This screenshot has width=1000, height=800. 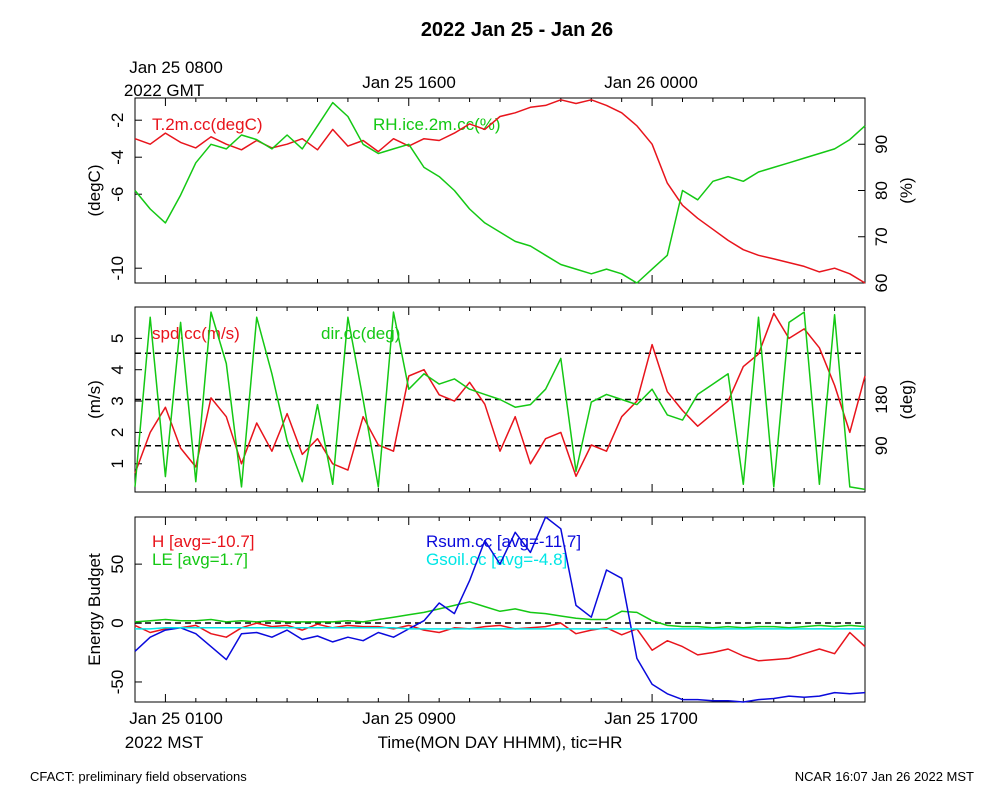 I want to click on panel-2-left-axis-label: (m/s), so click(x=94, y=399).